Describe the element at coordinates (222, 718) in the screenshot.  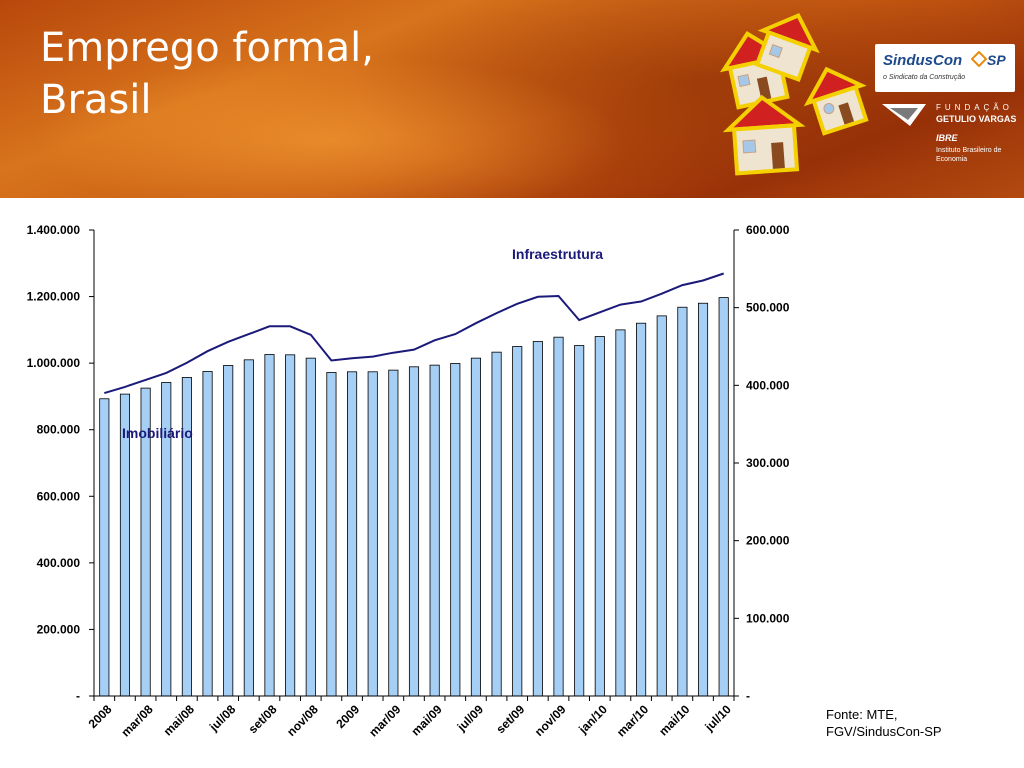
I see `x-tick-label: jul/08` at that location.